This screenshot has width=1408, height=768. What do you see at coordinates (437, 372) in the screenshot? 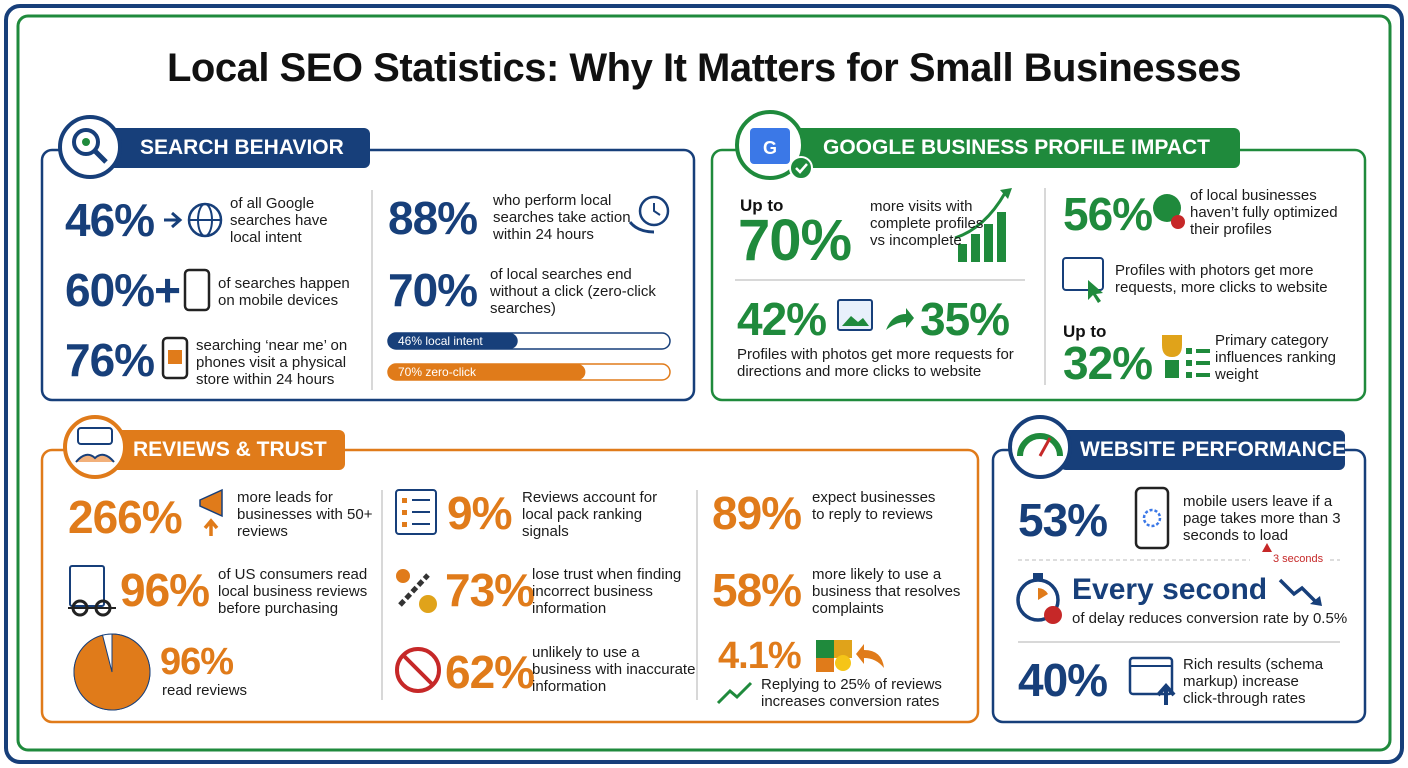
I see `bar-label: 70% zero-click` at bounding box center [437, 372].